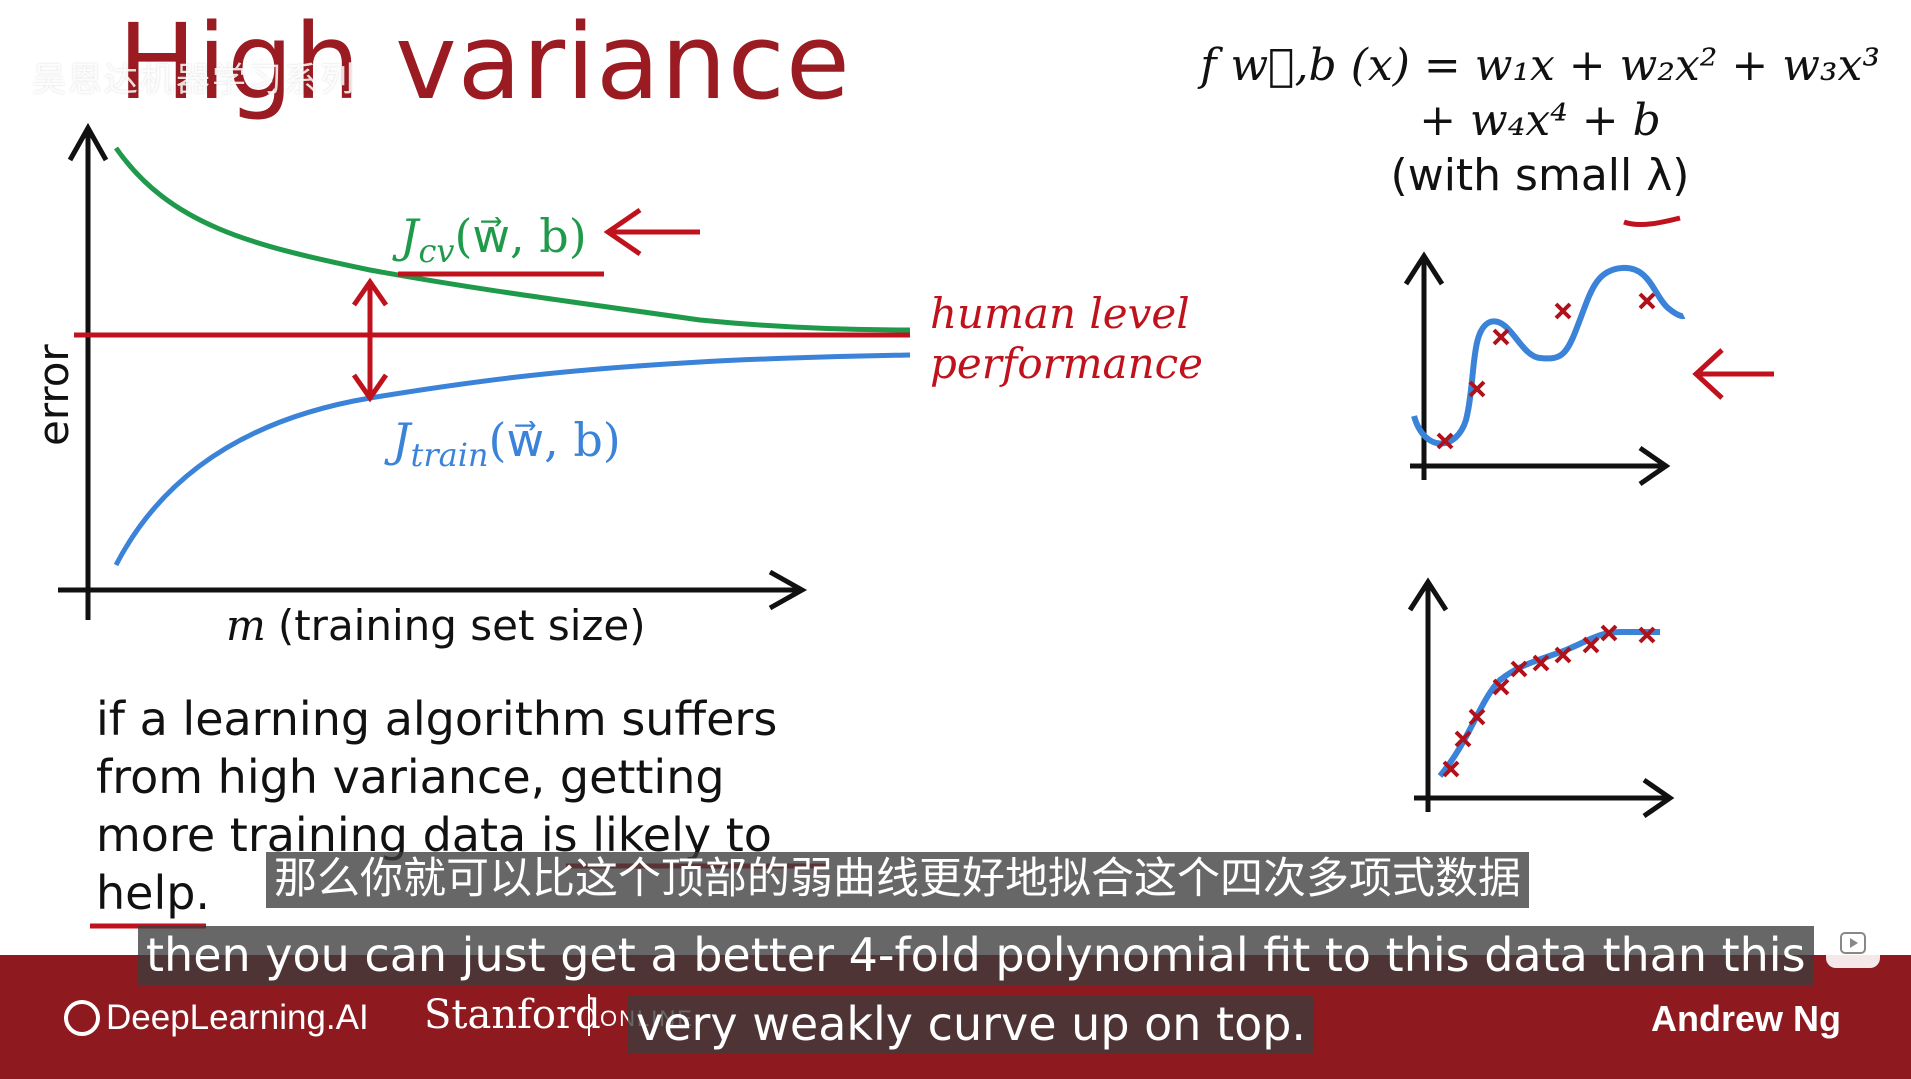  I want to click on overfit-curve, so click(1548, 355).